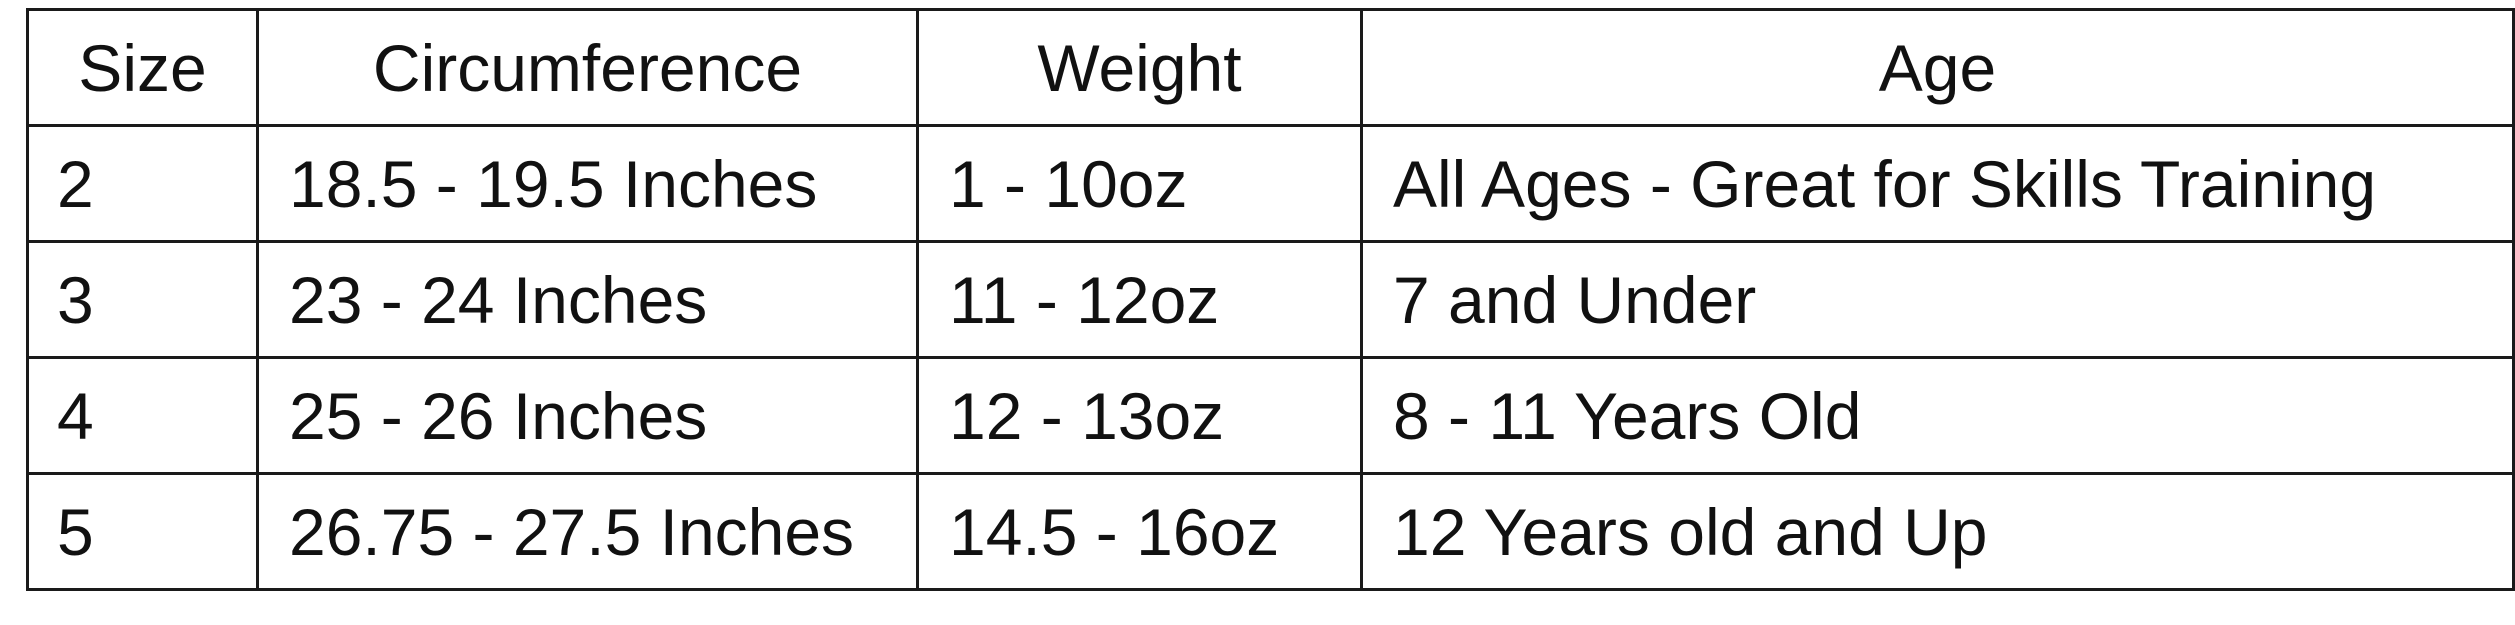  Describe the element at coordinates (142, 183) in the screenshot. I see `cell-size: 2` at that location.